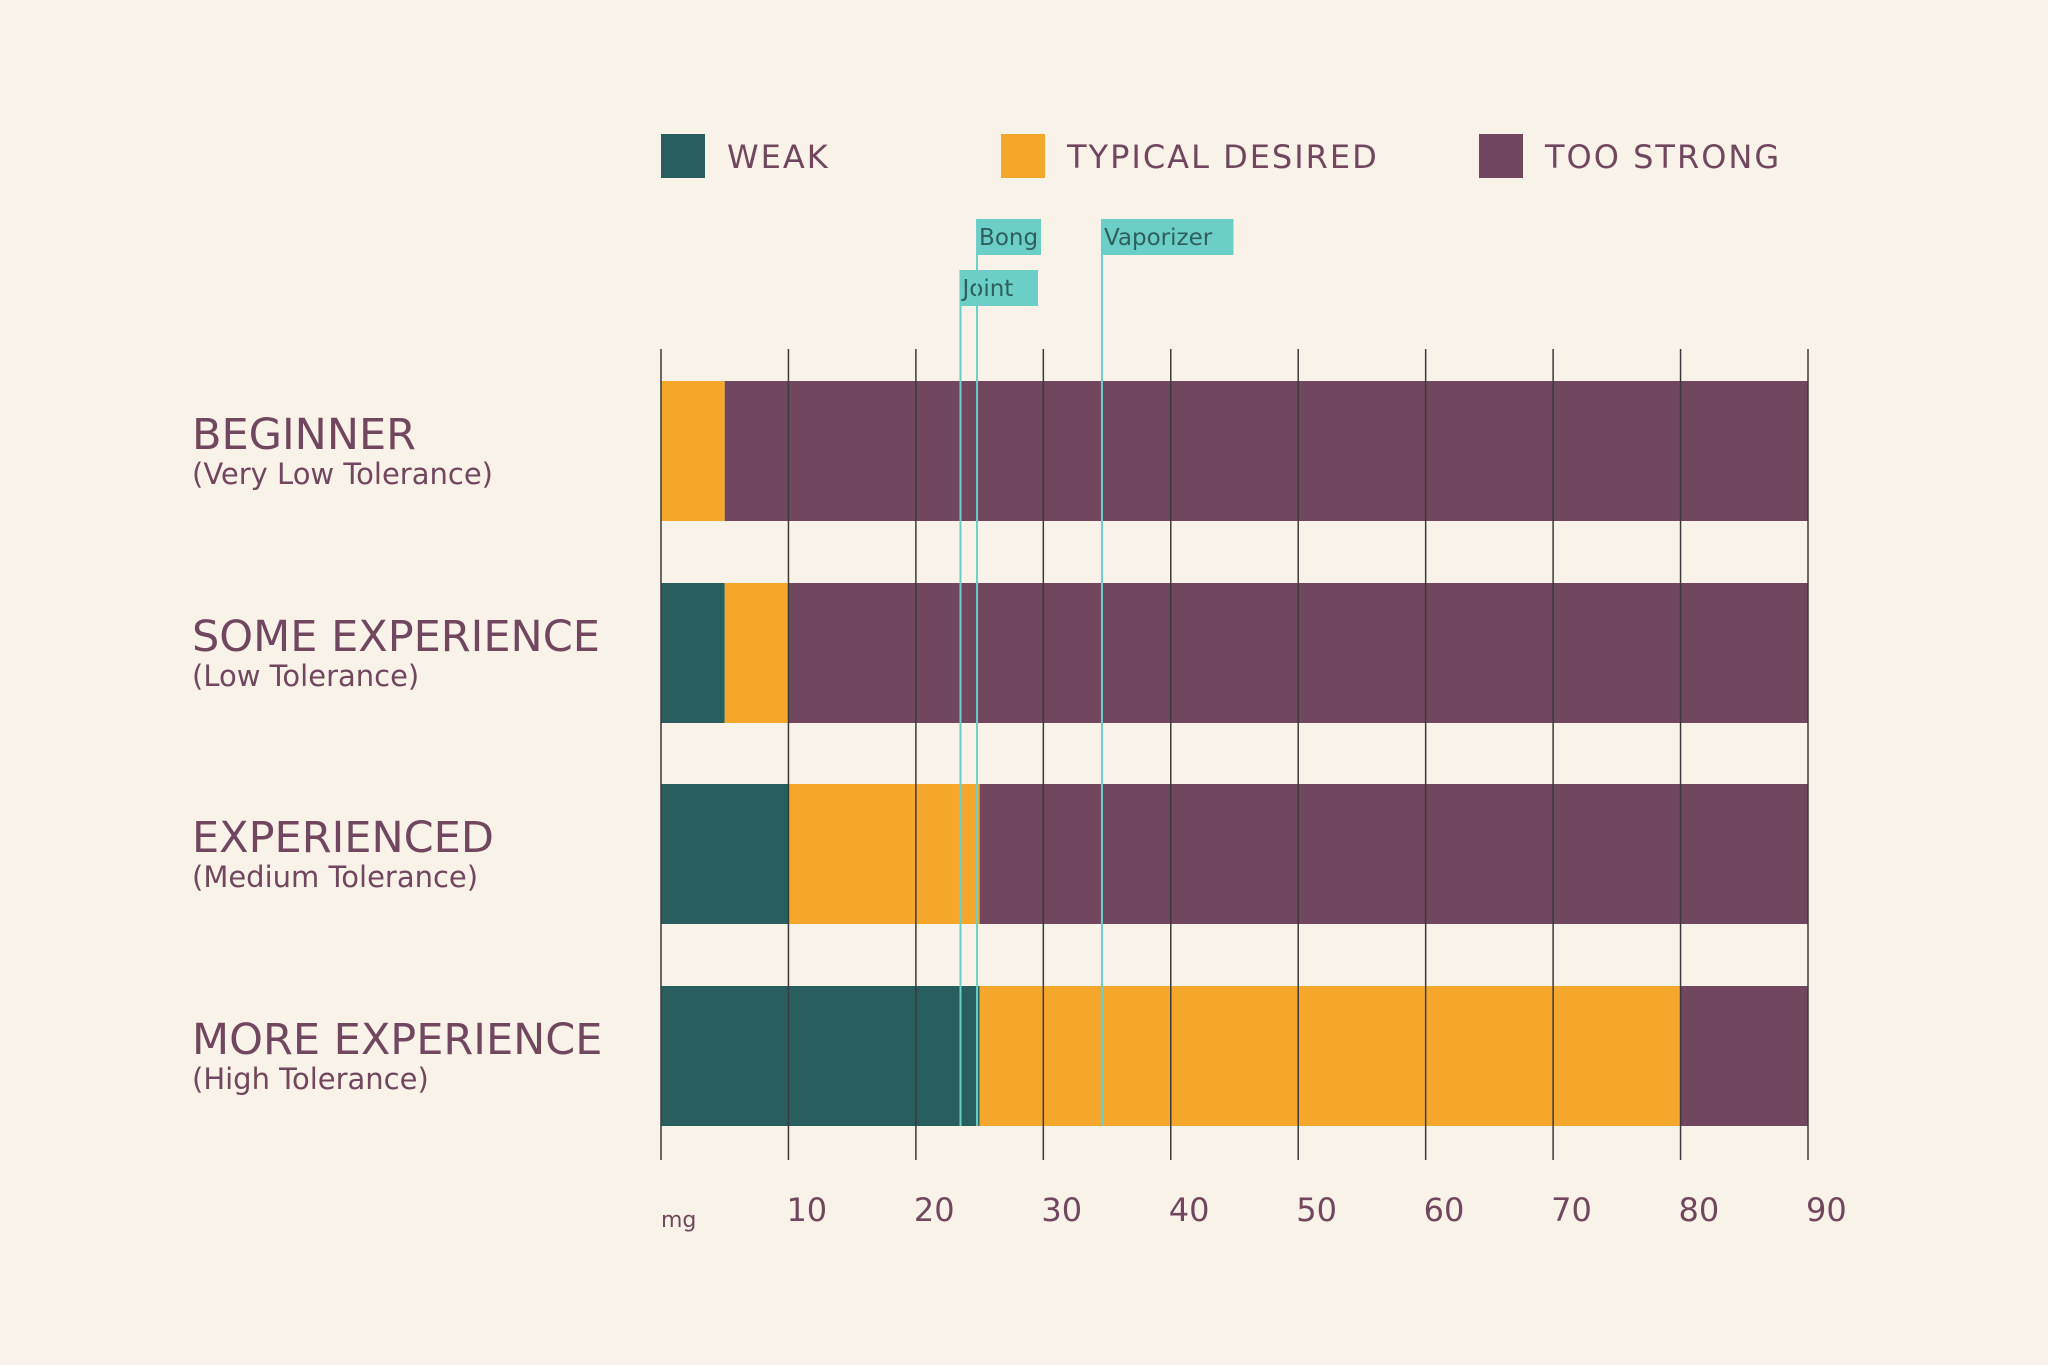 Image resolution: width=2048 pixels, height=1365 pixels. What do you see at coordinates (1330, 1056) in the screenshot?
I see `bar-more-experience-typical-desired` at bounding box center [1330, 1056].